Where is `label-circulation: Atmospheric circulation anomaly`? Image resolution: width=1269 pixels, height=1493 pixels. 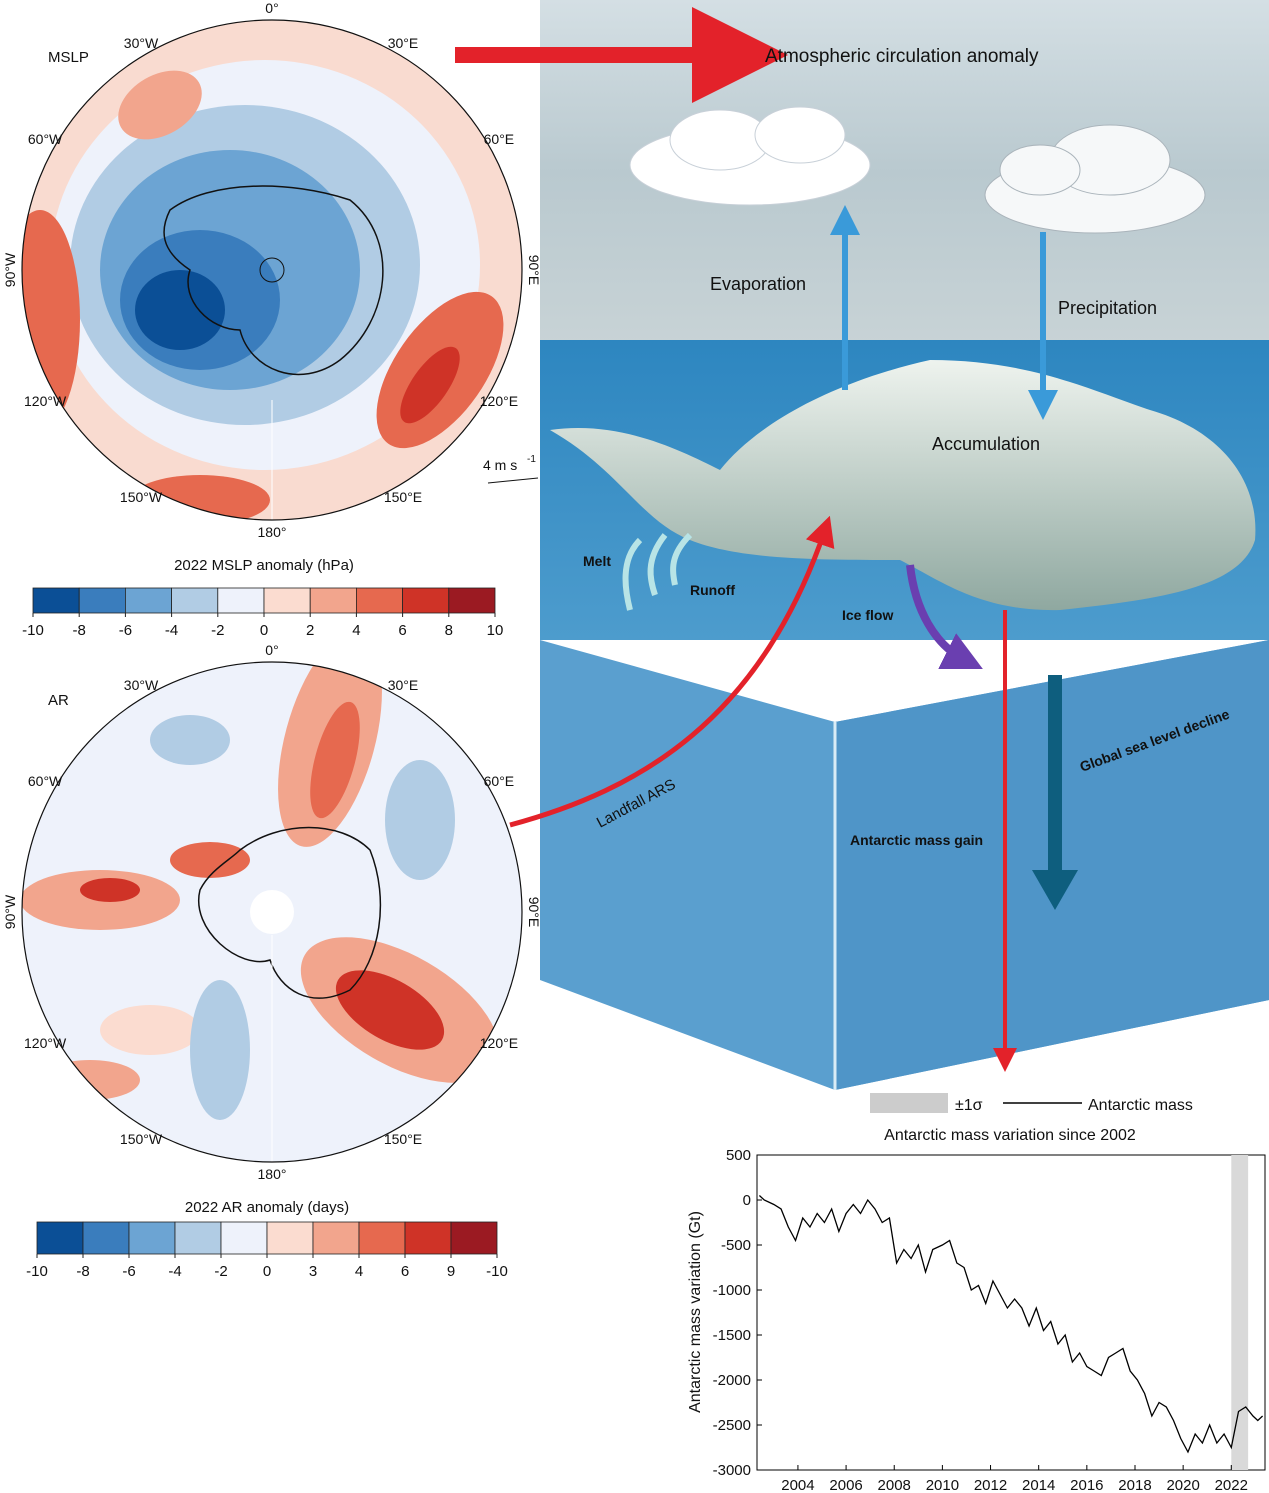 label-circulation: Atmospheric circulation anomaly is located at coordinates (902, 56).